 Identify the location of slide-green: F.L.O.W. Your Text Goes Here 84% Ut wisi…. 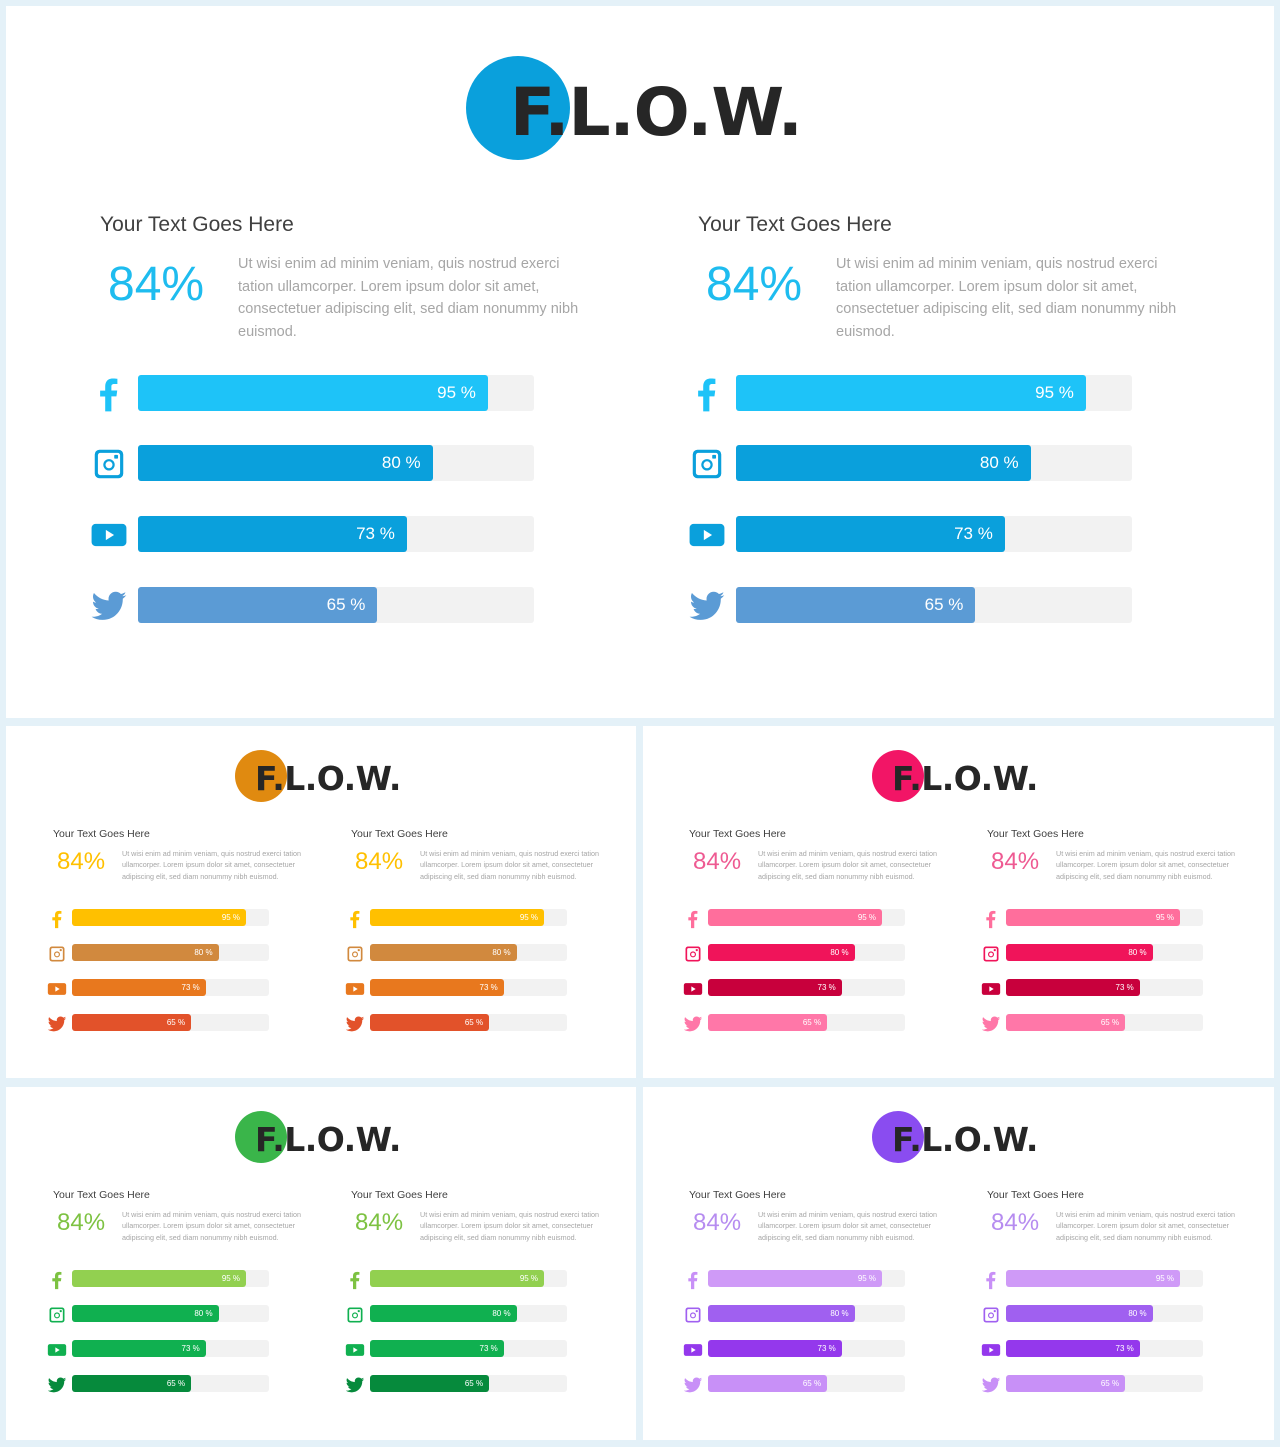
(321, 1263).